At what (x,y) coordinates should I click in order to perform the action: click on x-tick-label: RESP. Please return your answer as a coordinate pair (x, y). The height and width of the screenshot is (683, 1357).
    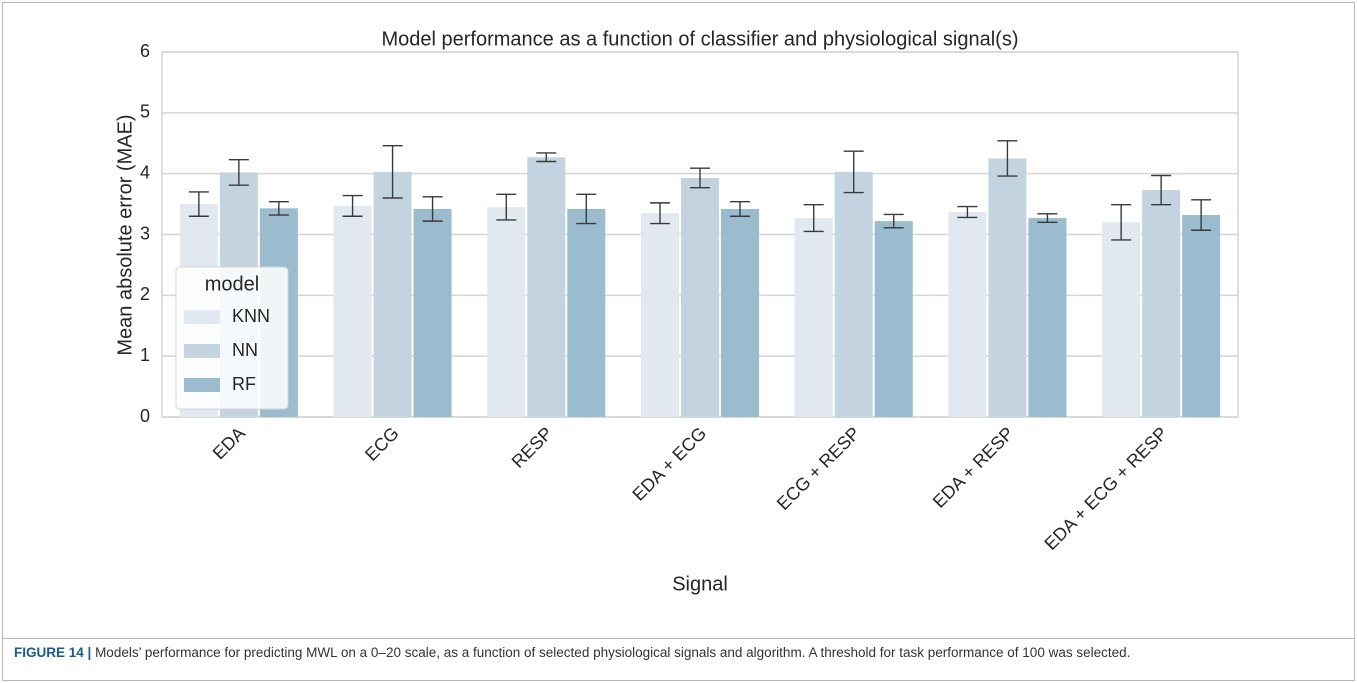
    Looking at the image, I should click on (532, 447).